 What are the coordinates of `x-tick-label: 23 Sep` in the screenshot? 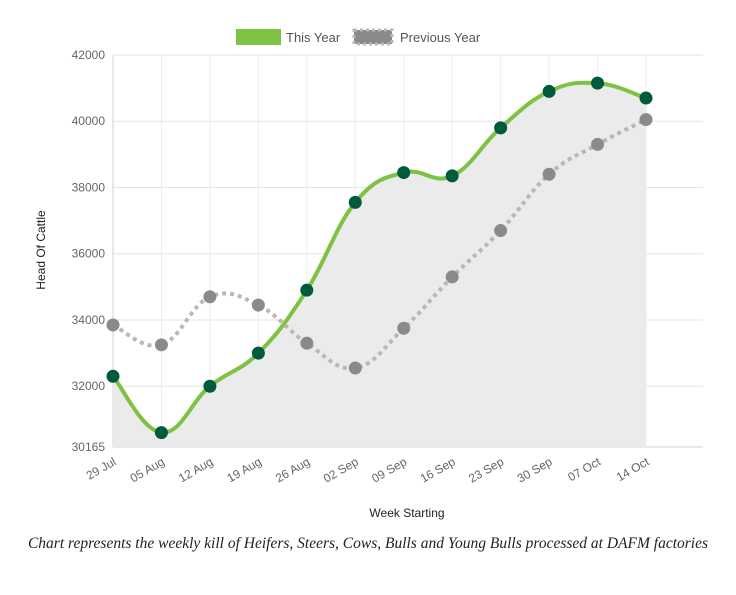 It's located at (486, 469).